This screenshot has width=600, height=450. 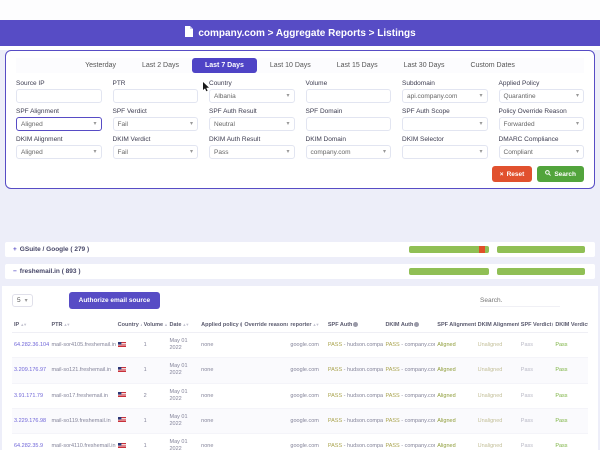 I want to click on sort-icon: ▲▼, so click(x=66, y=324).